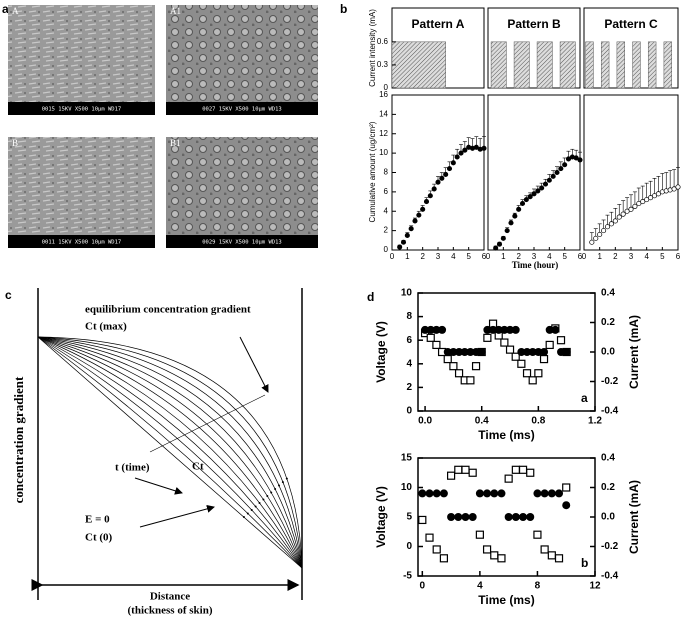  Describe the element at coordinates (584, 256) in the screenshot. I see `x-tick-label: 0` at that location.